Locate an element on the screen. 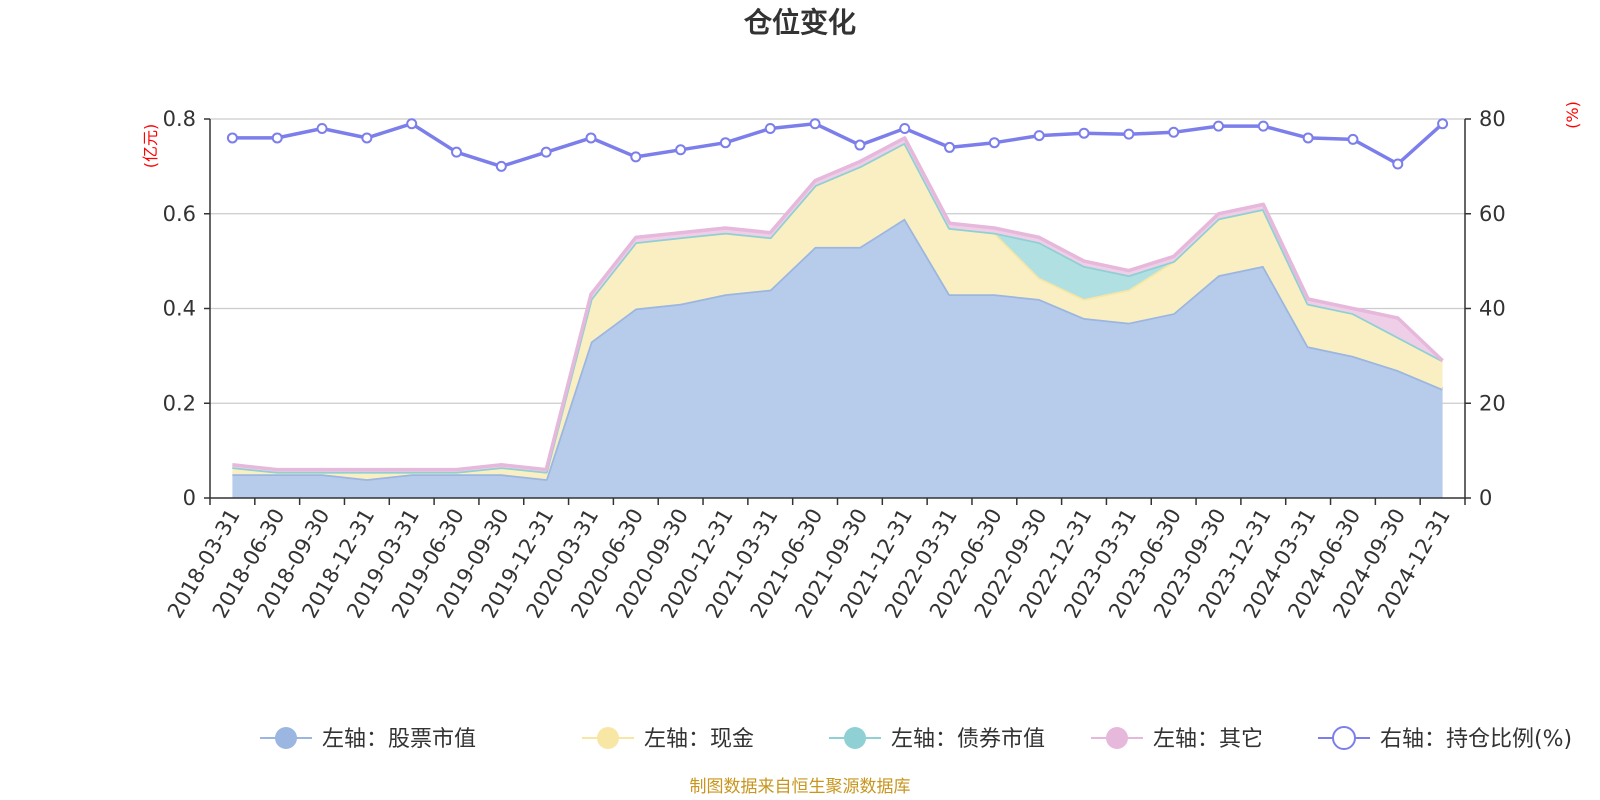 Image resolution: width=1600 pixels, height=800 pixels. left-axis-unit: (亿元) is located at coordinates (150, 146).